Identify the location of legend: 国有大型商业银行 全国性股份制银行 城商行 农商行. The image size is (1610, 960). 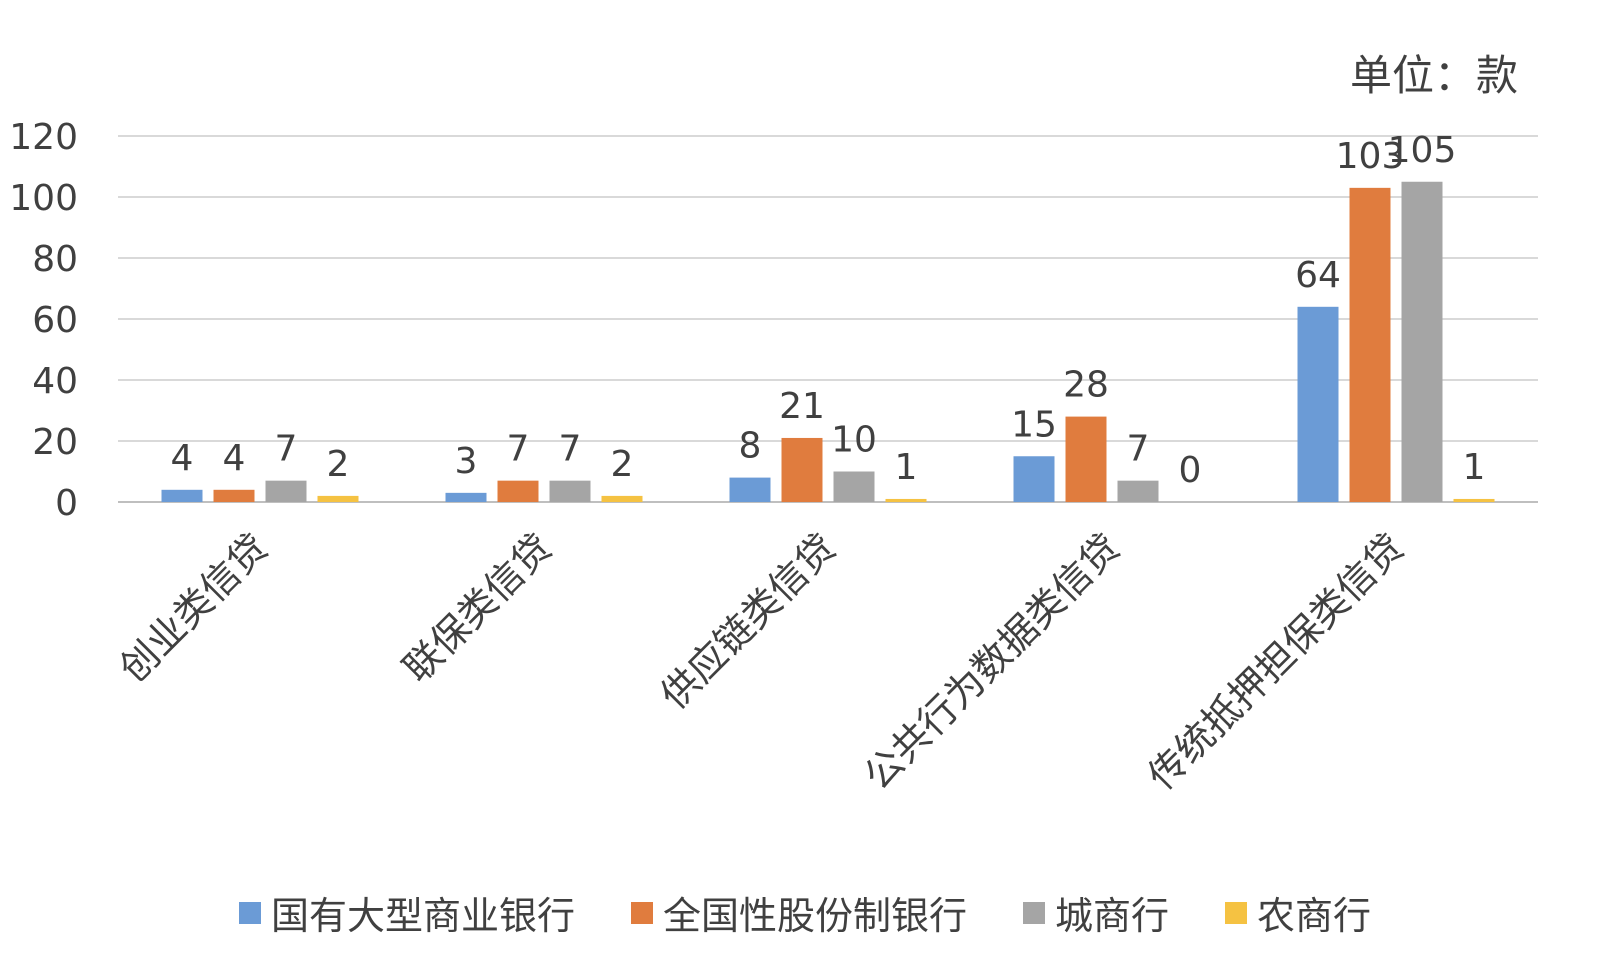
(805, 912).